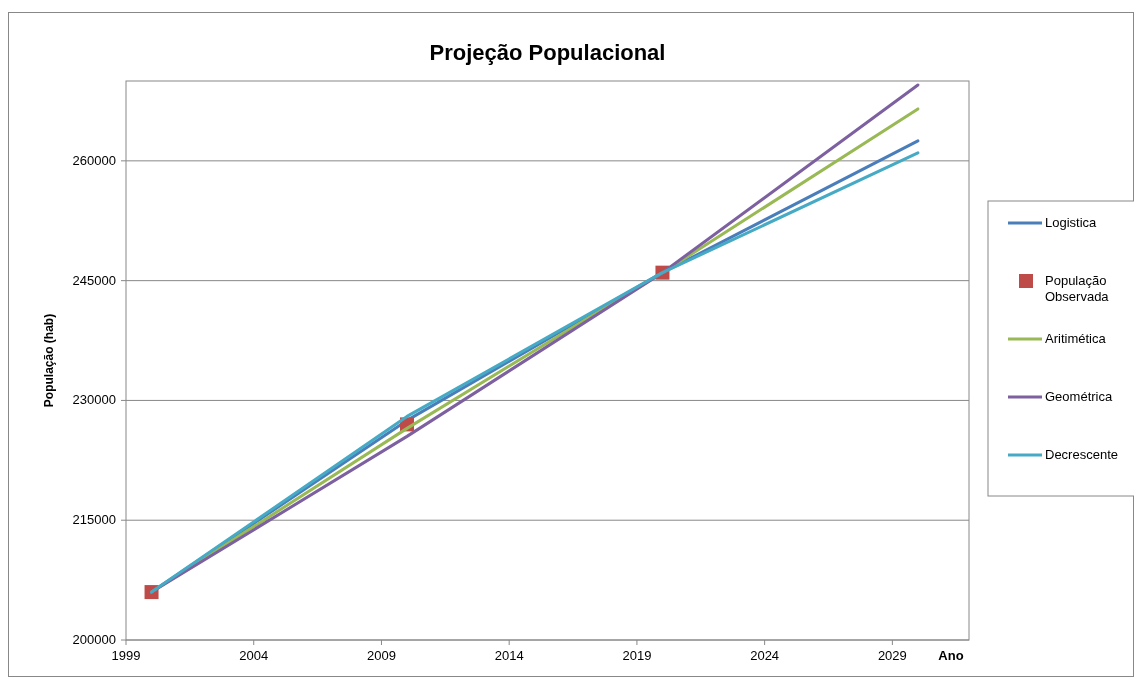 This screenshot has height=682, width=1134. I want to click on y-tick-label: 230000, so click(94, 400).